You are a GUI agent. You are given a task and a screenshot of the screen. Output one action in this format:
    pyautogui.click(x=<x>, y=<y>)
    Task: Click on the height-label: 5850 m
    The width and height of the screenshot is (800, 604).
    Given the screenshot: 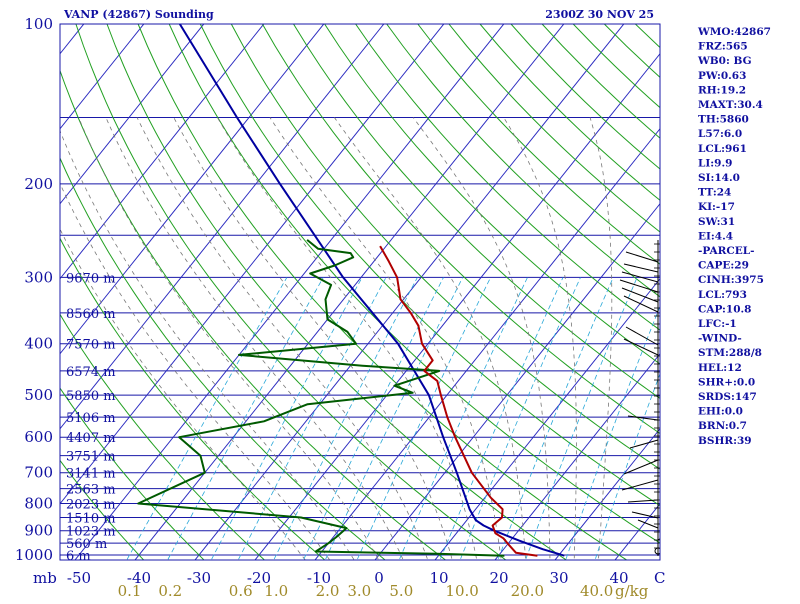 What is the action you would take?
    pyautogui.click(x=91, y=396)
    